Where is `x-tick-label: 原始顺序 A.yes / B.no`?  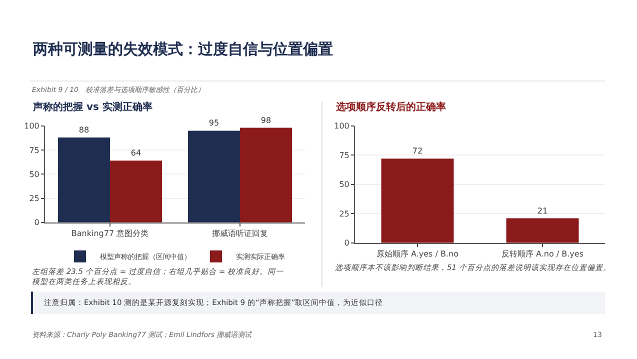 x-tick-label: 原始顺序 A.yes / B.no is located at coordinates (417, 253).